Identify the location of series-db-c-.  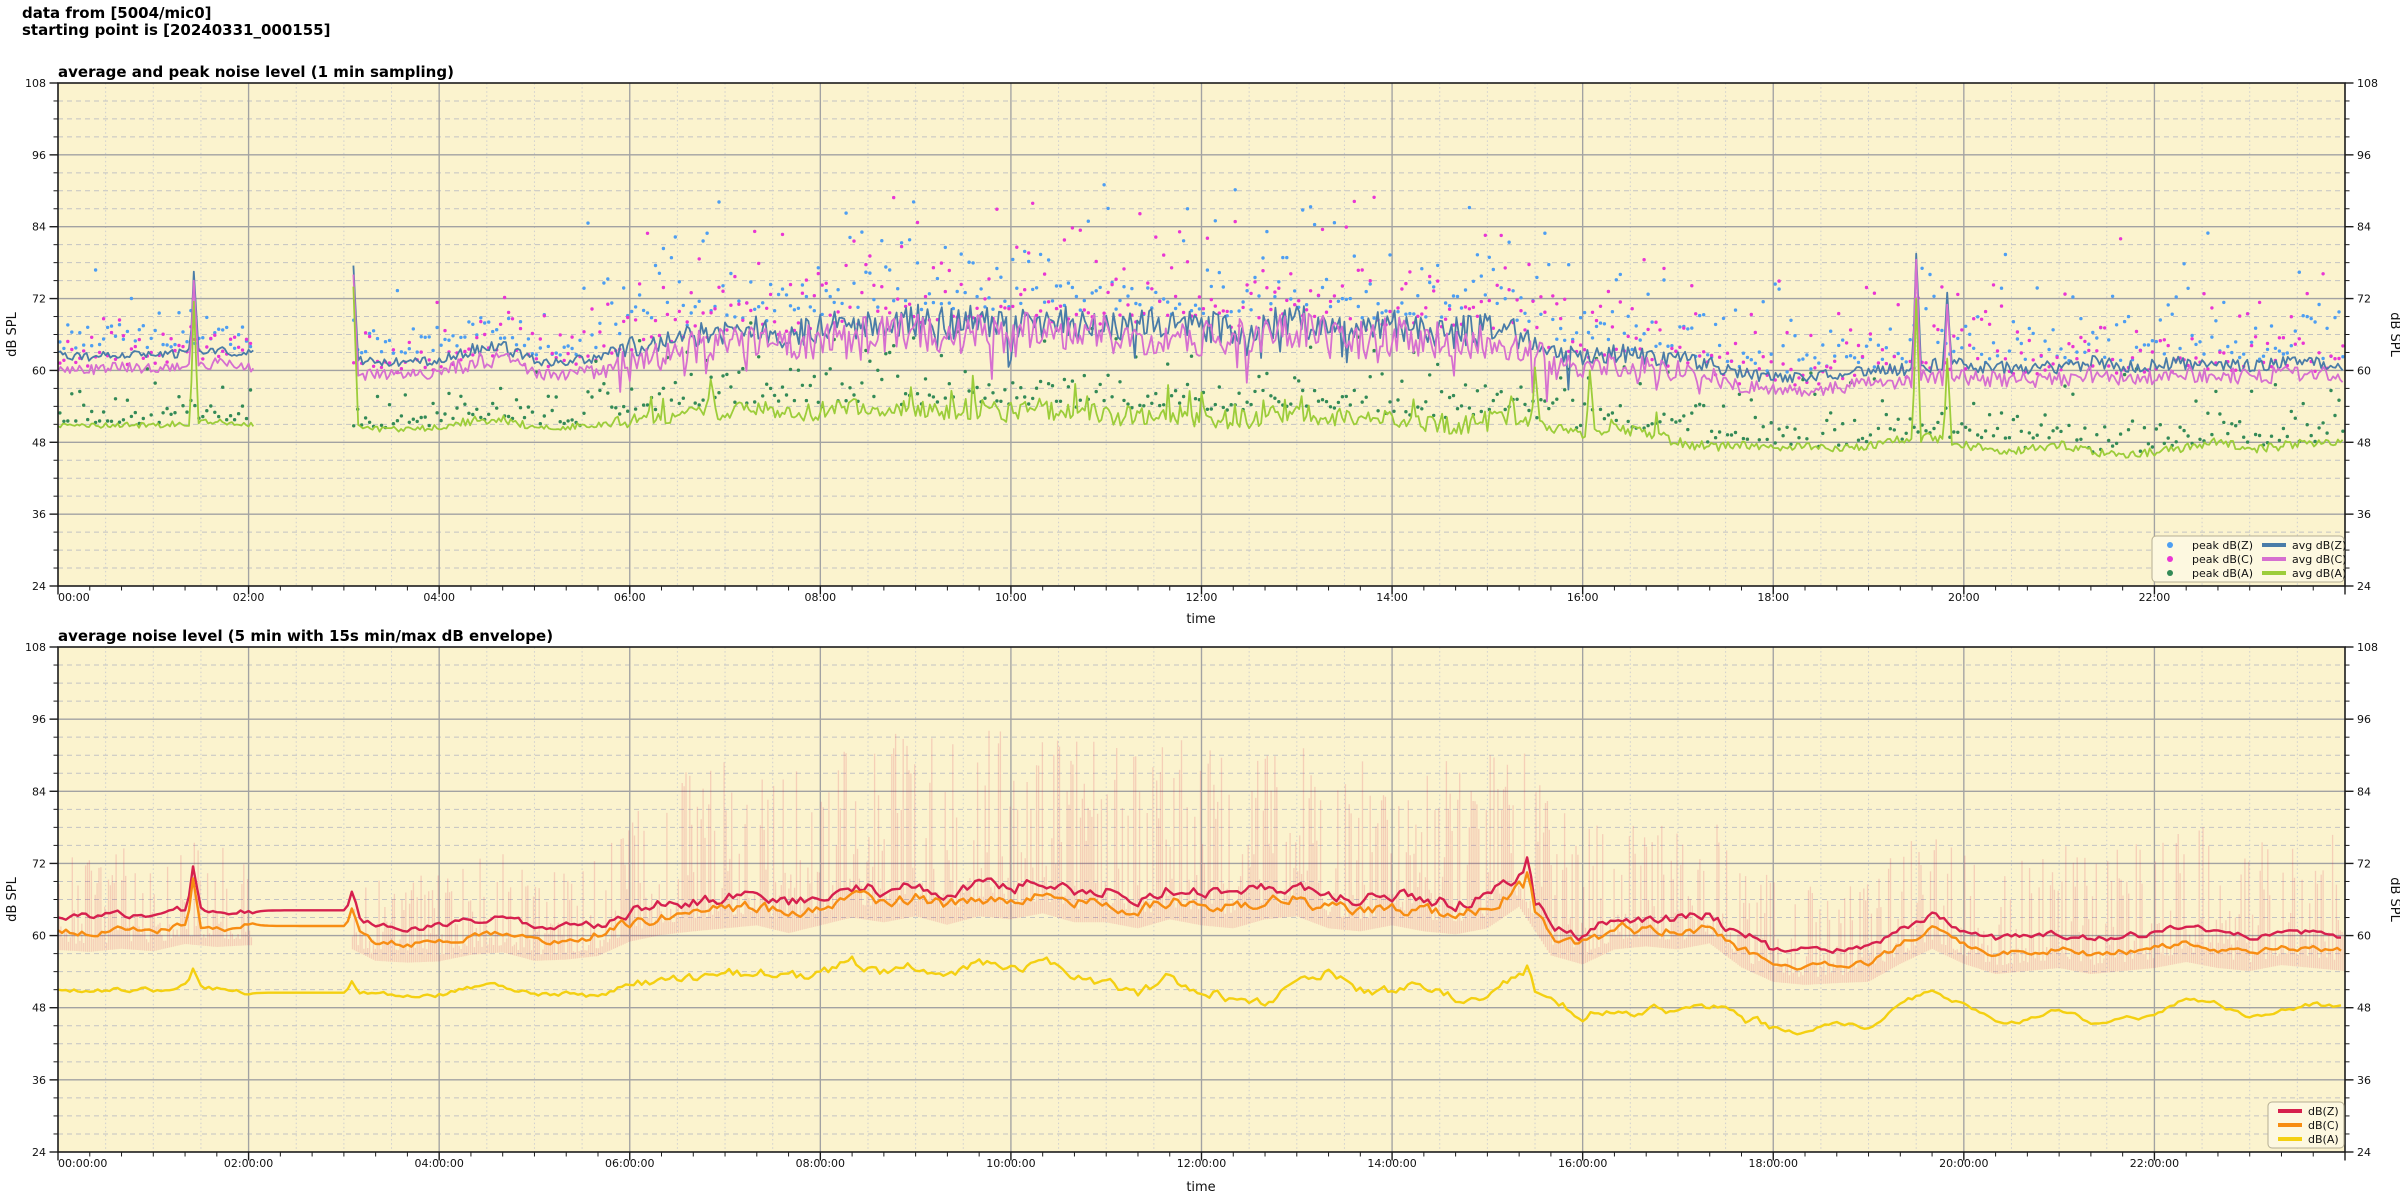
(1199, 921).